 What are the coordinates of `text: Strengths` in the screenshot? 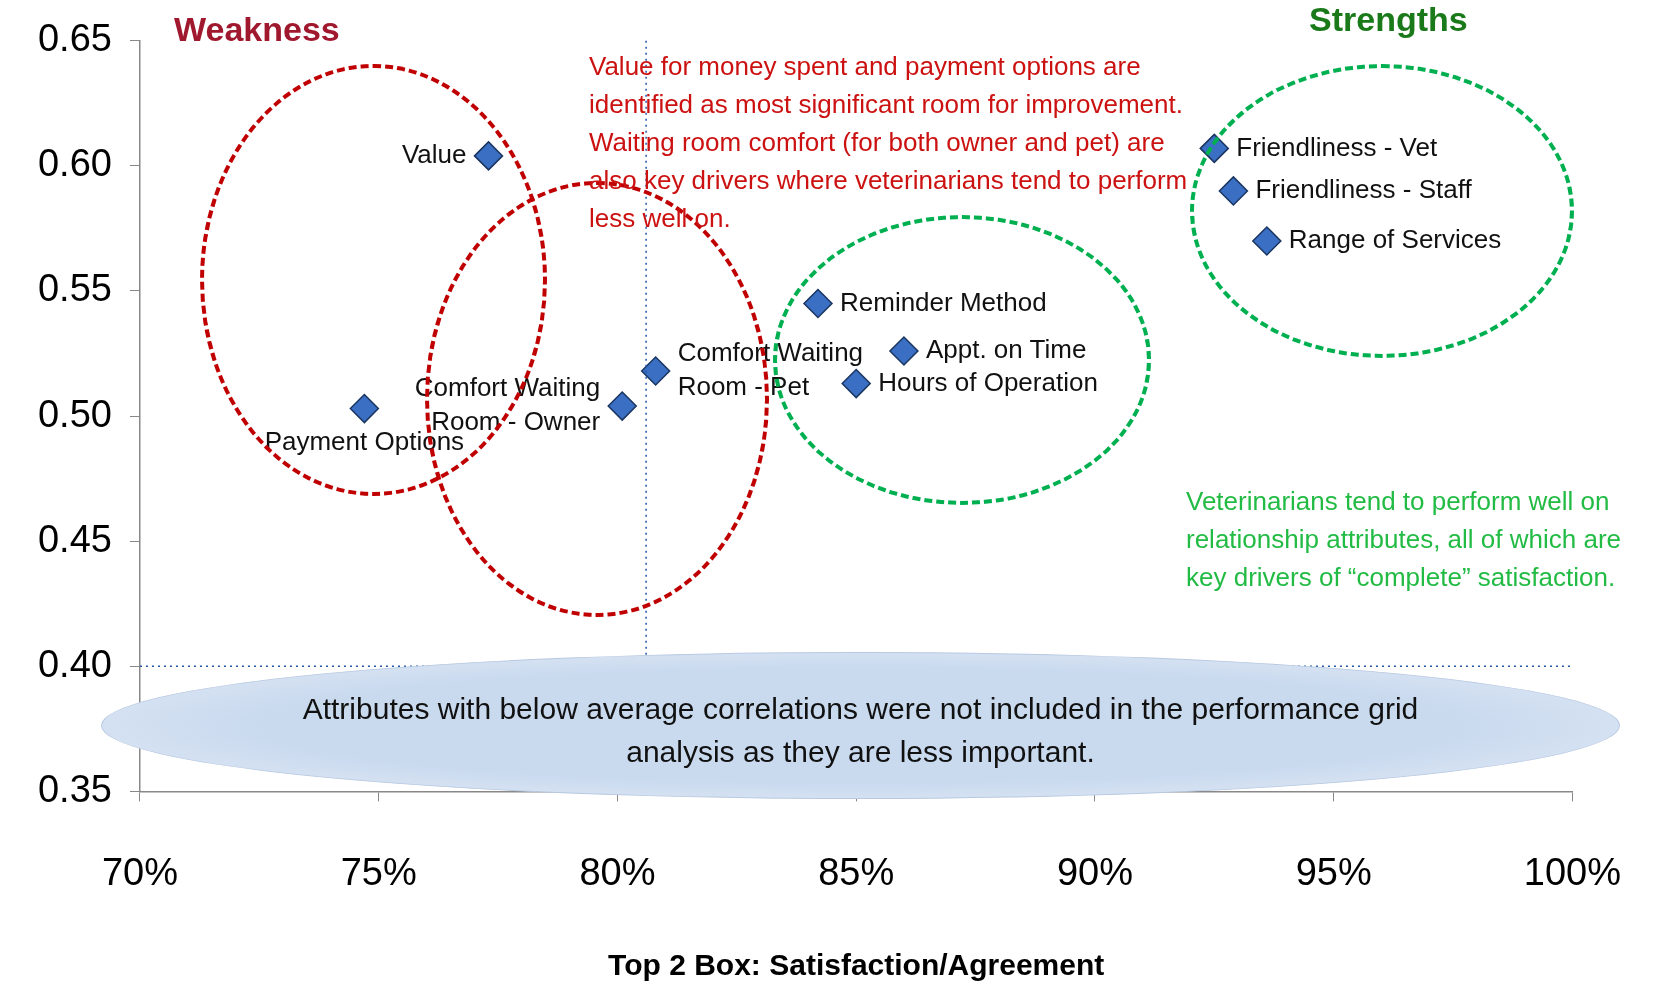 It's located at (1388, 19).